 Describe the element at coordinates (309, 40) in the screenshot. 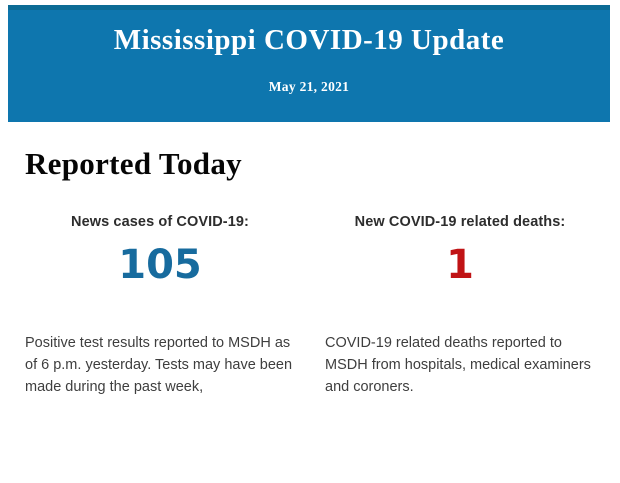

I see `banner-title: Mississippi COVID-19 Update` at that location.